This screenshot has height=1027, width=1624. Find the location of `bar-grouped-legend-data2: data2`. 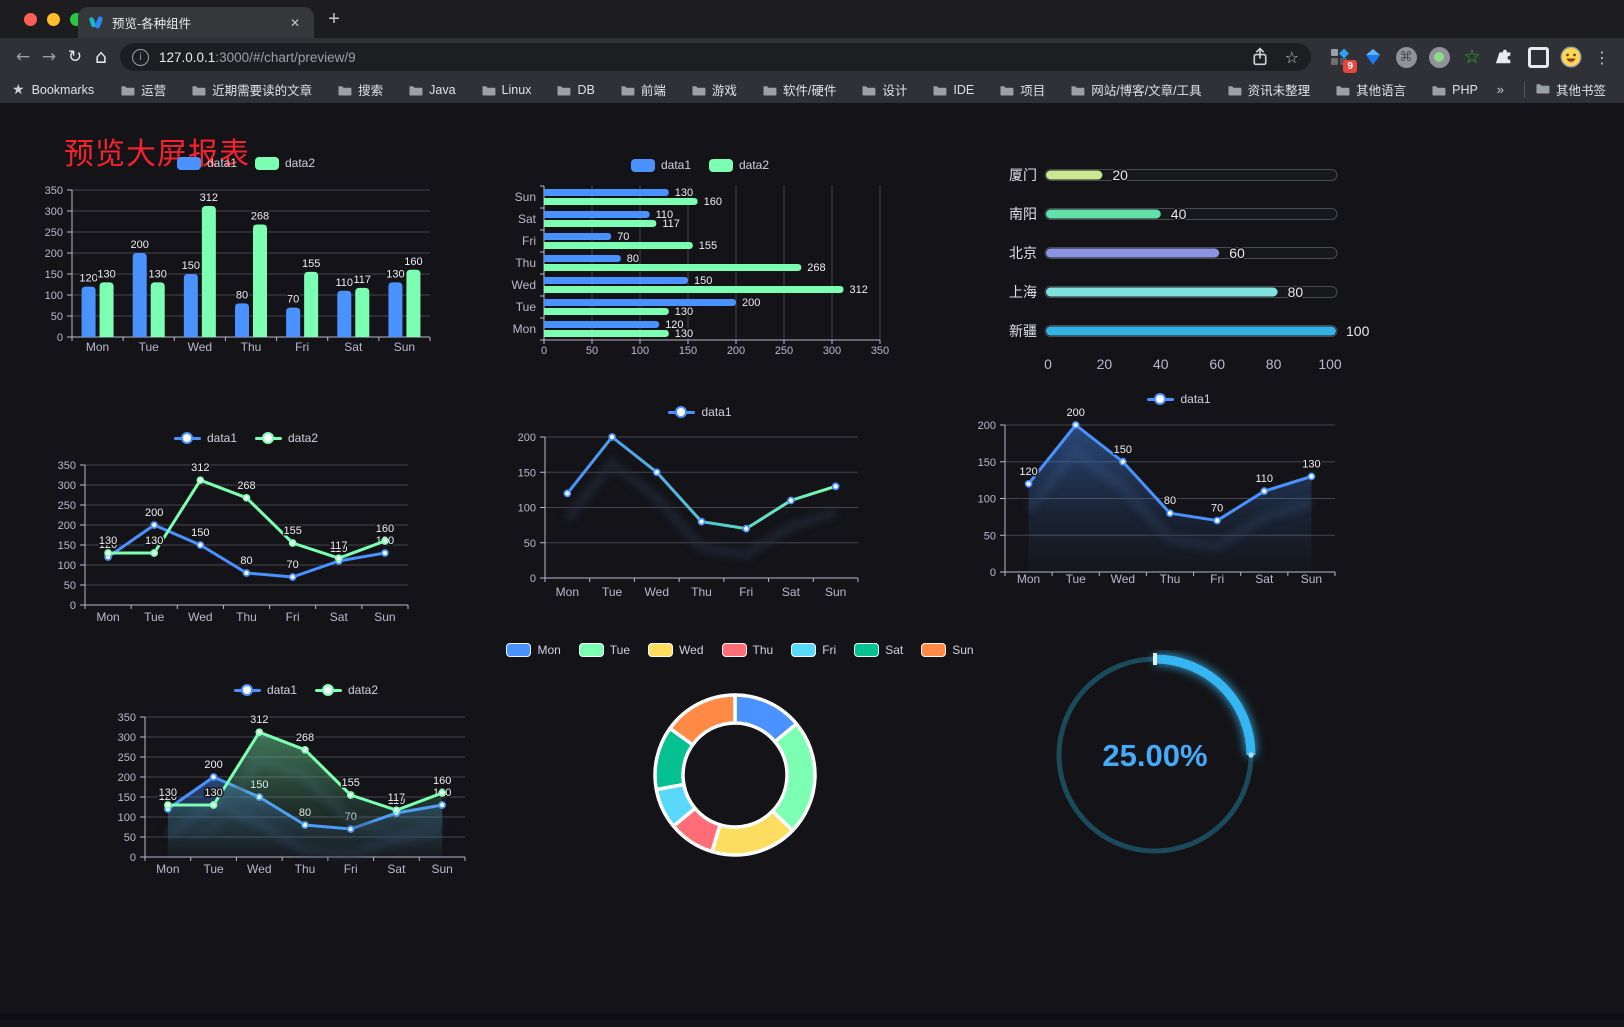

bar-grouped-legend-data2: data2 is located at coordinates (285, 163).